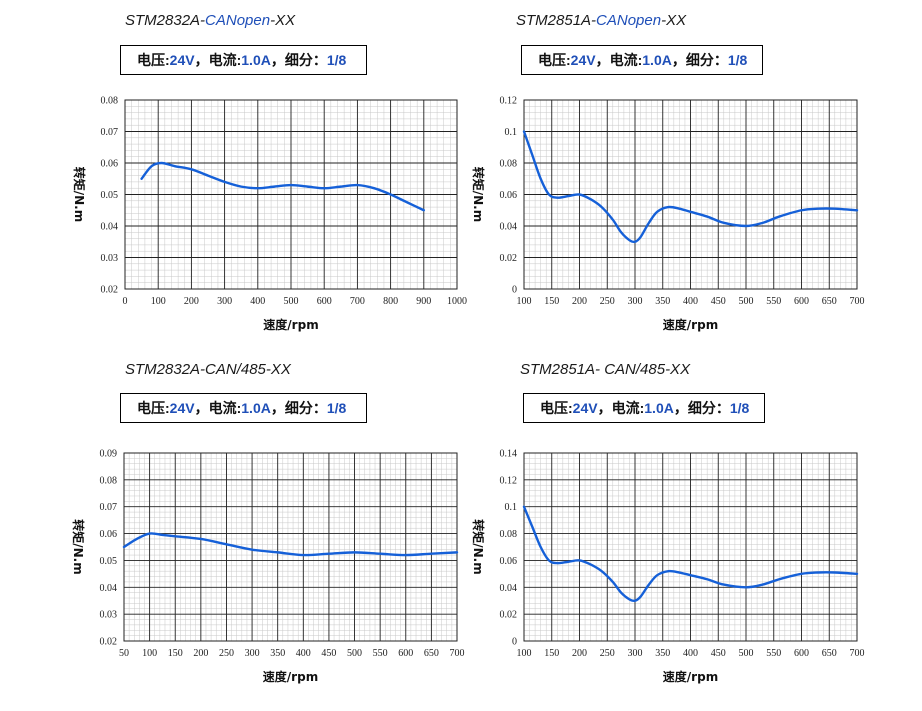 Image resolution: width=922 pixels, height=711 pixels. I want to click on y-tick-label: 0.12, so click(509, 101).